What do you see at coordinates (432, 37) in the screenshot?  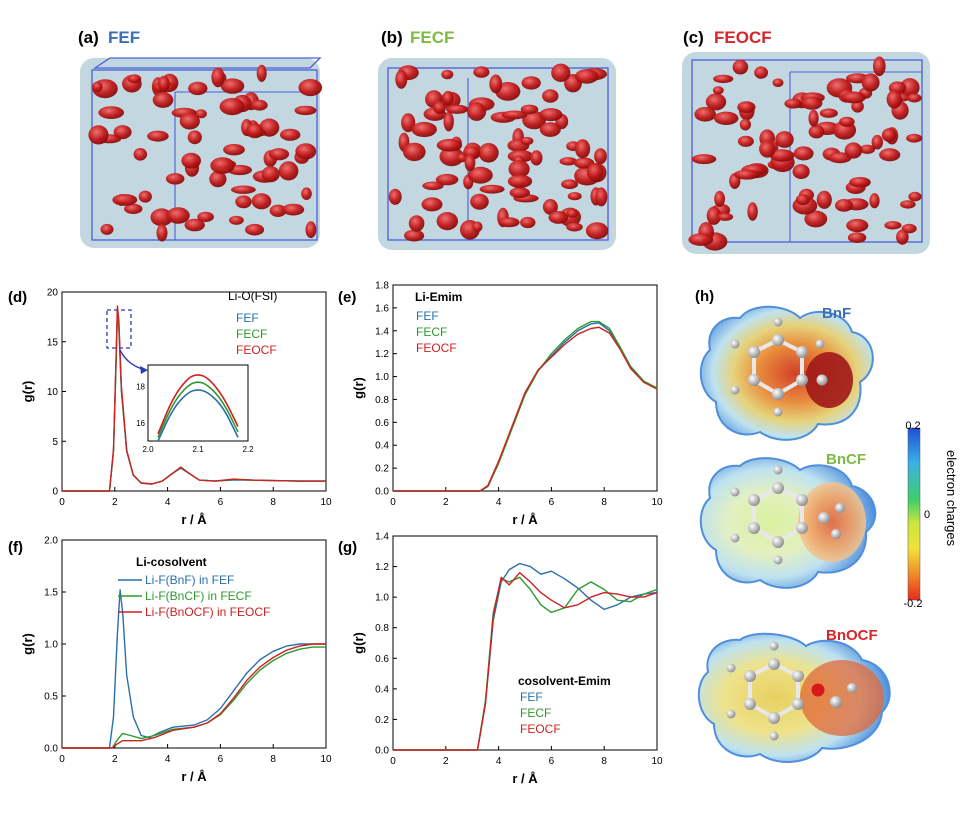 I see `panel-b-title: FECF` at bounding box center [432, 37].